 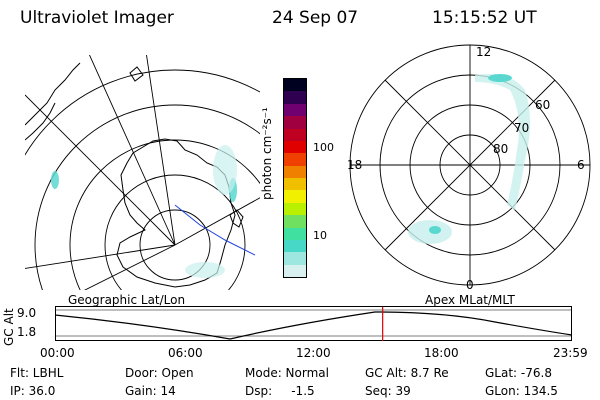 What do you see at coordinates (522, 128) in the screenshot?
I see `mlat-label-70: 70` at bounding box center [522, 128].